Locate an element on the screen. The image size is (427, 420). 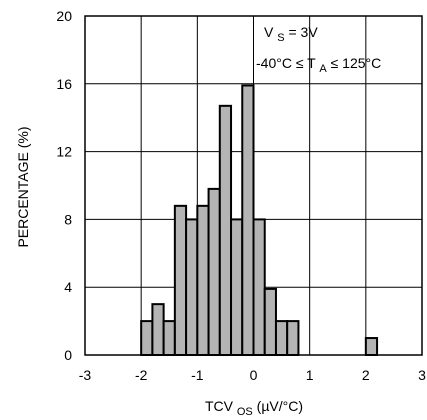
x-tick-label: 0 is located at coordinates (254, 375).